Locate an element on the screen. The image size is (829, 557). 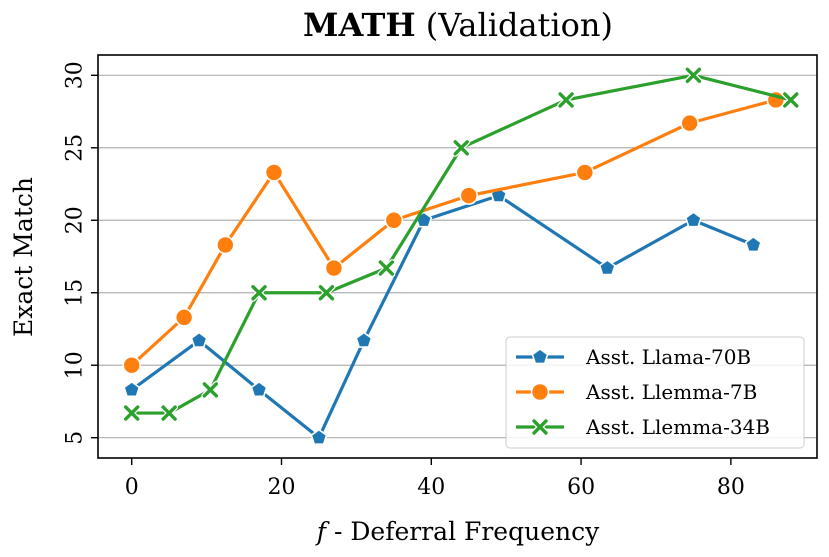
legend-label: Asst. Llemma-7B is located at coordinates (671, 392).